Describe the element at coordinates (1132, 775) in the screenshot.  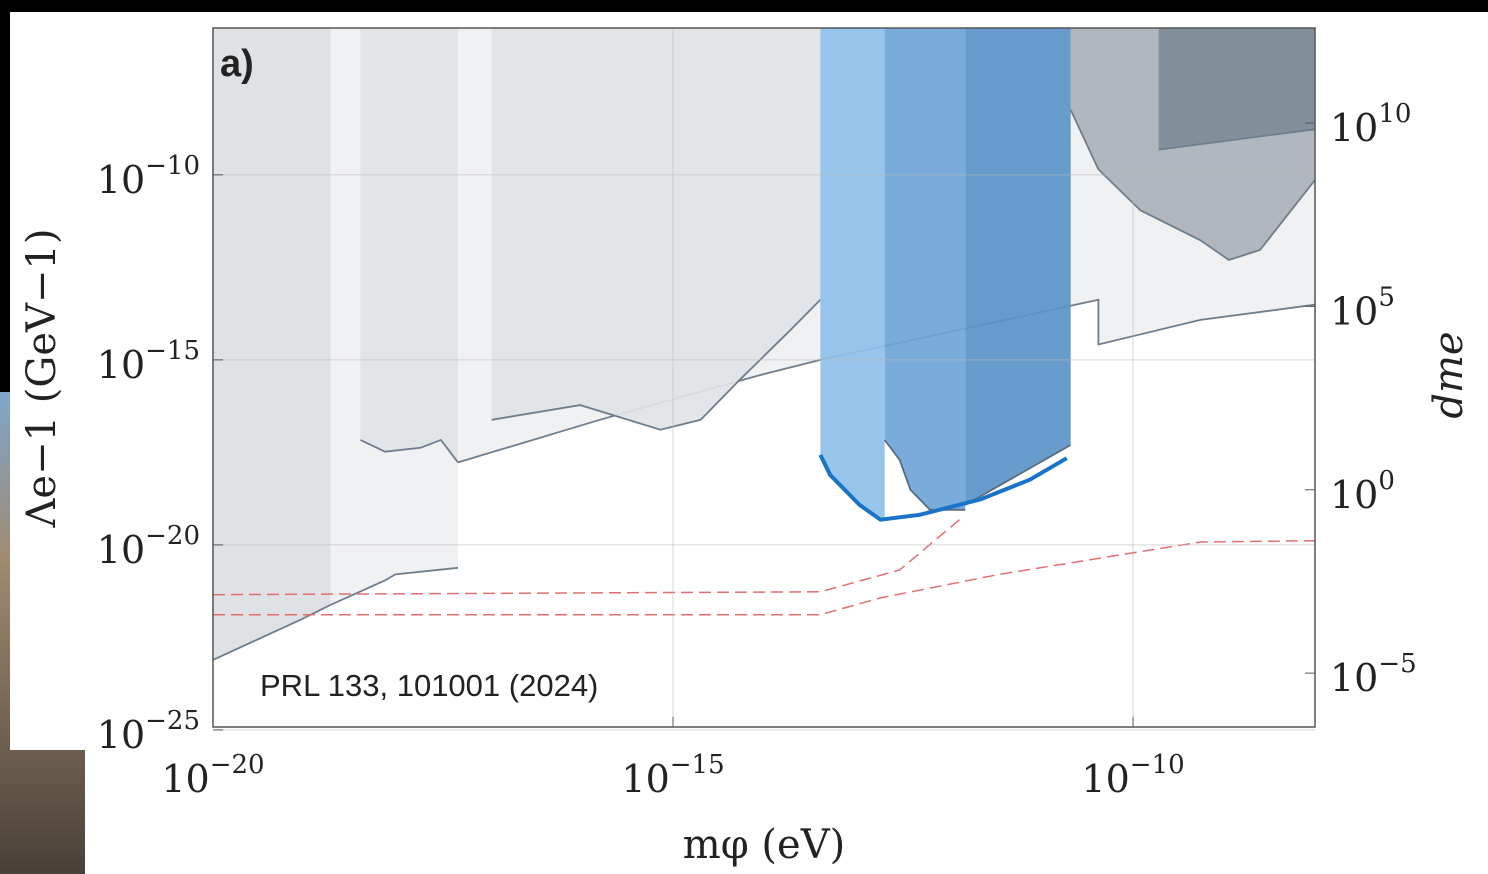
I see `x-tick-label: 10−10` at that location.